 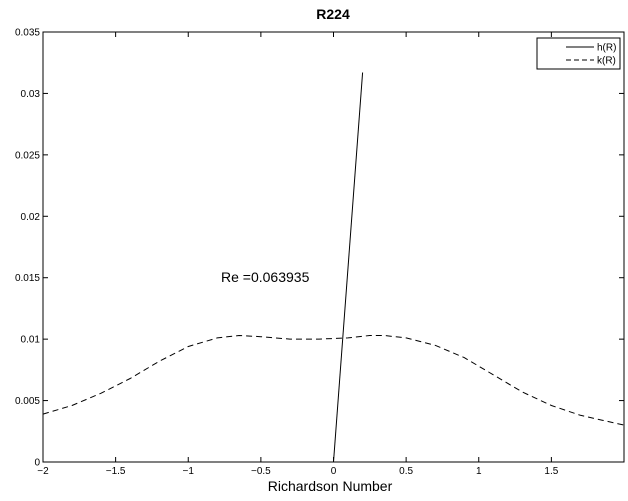 I want to click on x-tick-label: 0, so click(x=334, y=471).